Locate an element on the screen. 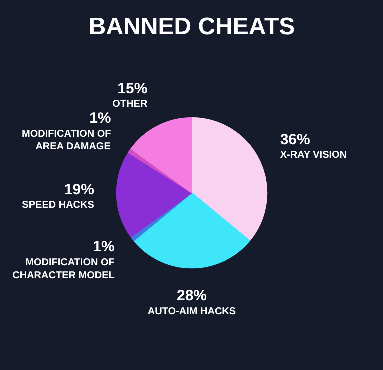  slice-label: MODIFICATION OF CHARACTER MODEL is located at coordinates (63, 269).